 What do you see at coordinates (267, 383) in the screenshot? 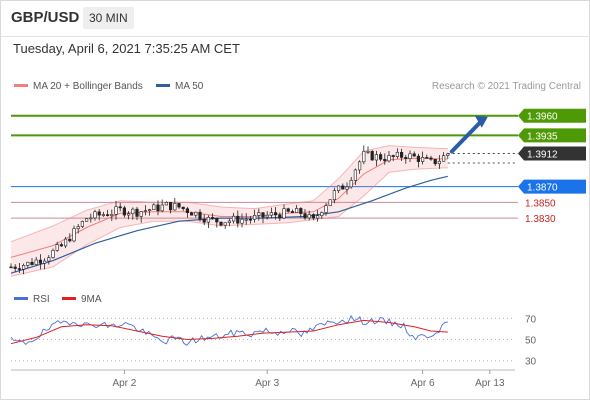
I see `x-tick-label-Apr 3: Apr 3` at bounding box center [267, 383].